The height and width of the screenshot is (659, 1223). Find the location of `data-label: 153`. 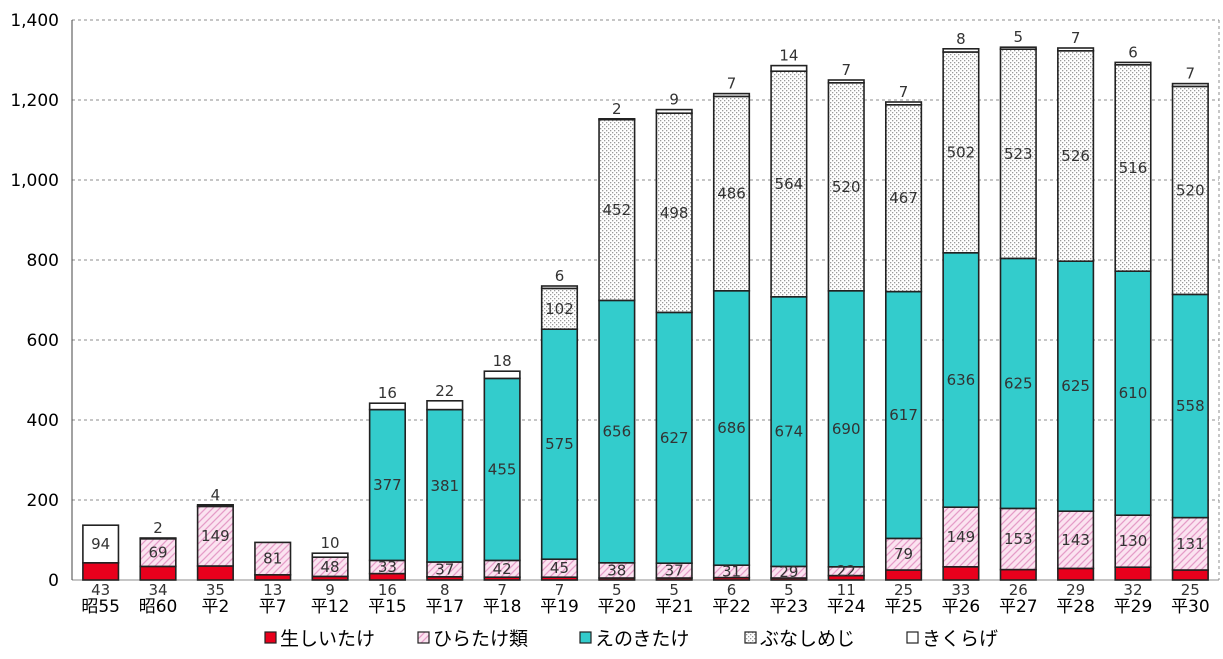

data-label: 153 is located at coordinates (1018, 539).